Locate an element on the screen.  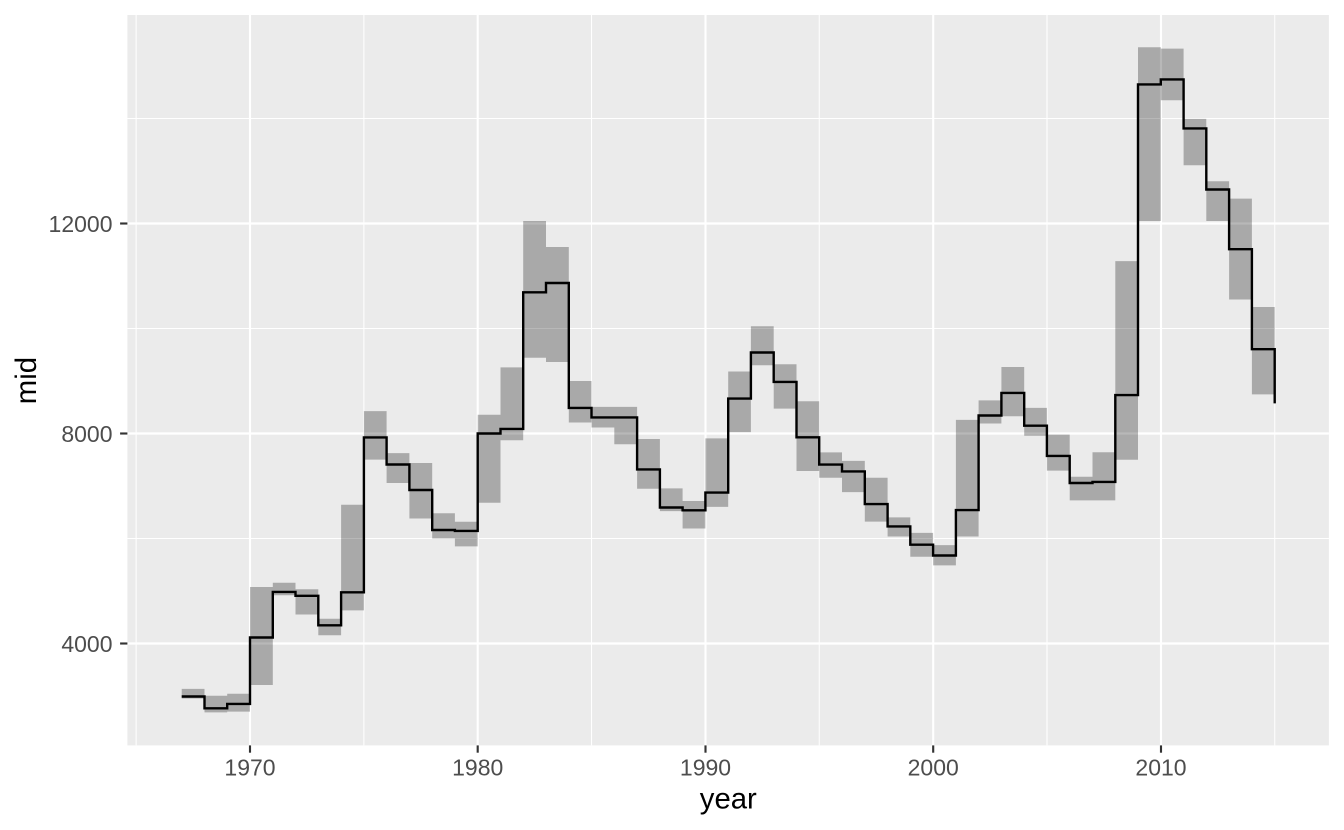
svg-text: 1980 is located at coordinates (477, 768).